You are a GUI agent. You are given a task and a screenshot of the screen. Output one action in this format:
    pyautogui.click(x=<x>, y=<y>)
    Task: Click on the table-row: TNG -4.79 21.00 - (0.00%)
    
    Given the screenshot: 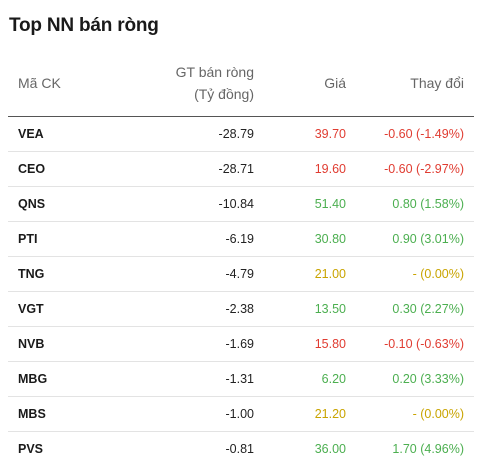 What is the action you would take?
    pyautogui.click(x=241, y=274)
    